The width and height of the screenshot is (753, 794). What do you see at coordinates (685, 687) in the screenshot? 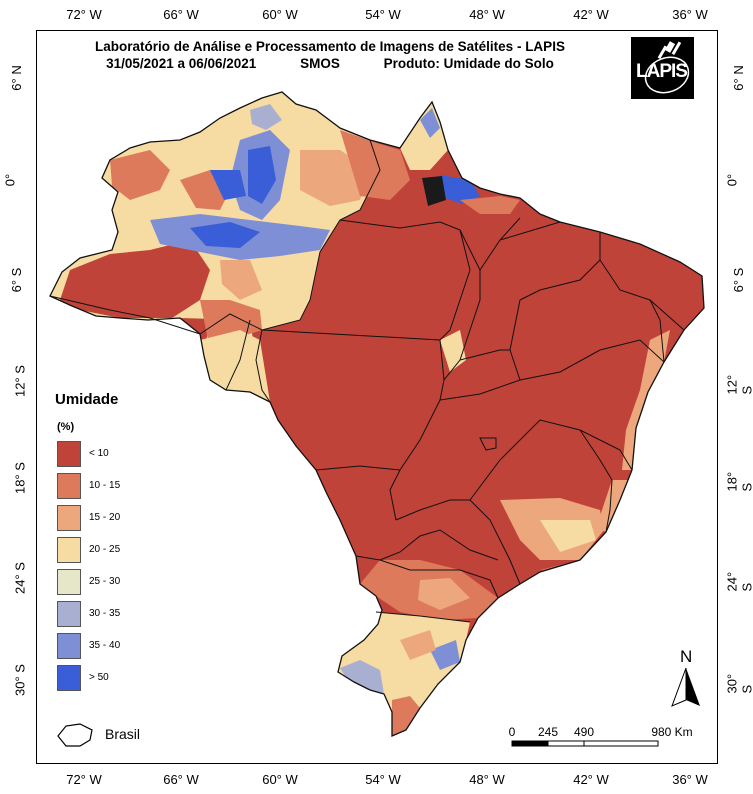
I see `north-arrow` at bounding box center [685, 687].